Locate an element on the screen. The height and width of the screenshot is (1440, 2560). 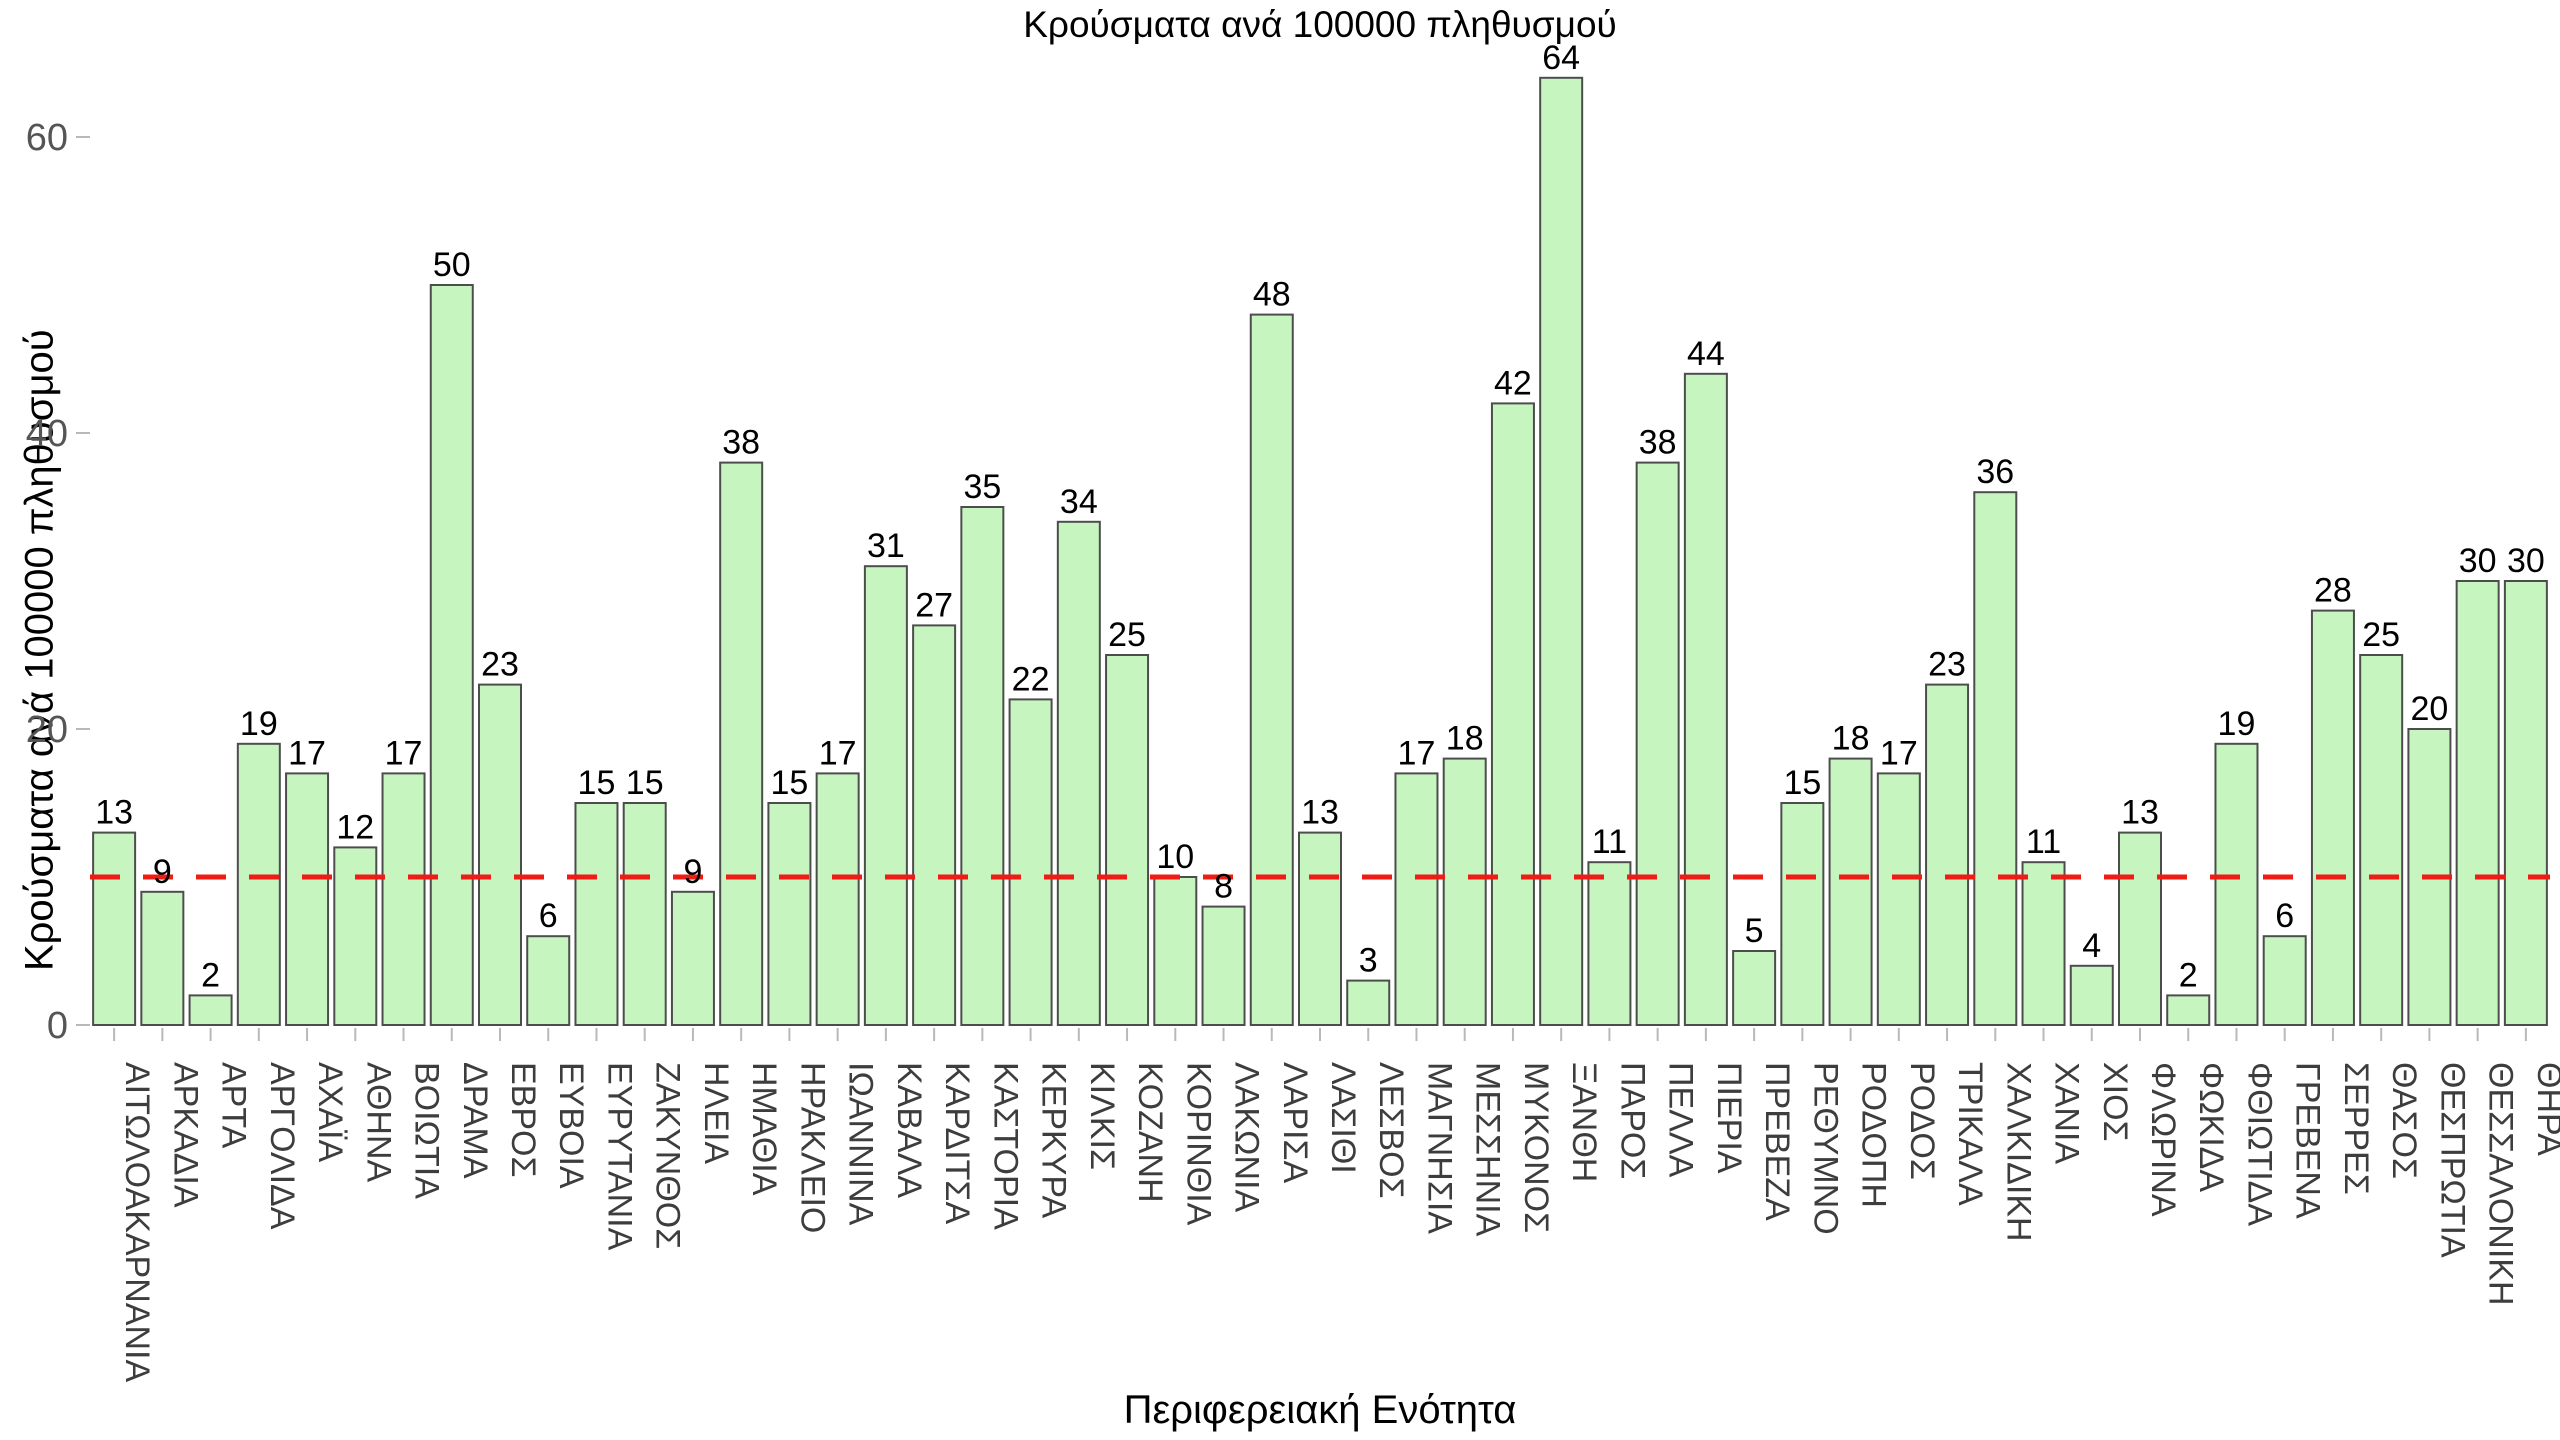
x-tick-label: ΜΑΓΝΗΣΙΑ is located at coordinates (1439, 1148).